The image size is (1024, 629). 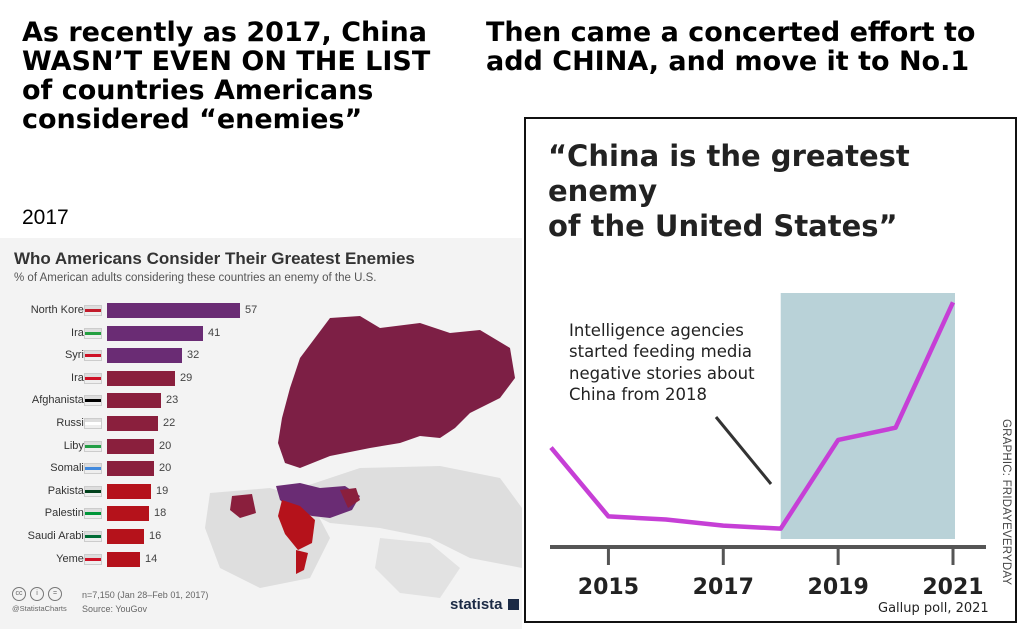 I want to click on statista-logo-icon, so click(x=513, y=604).